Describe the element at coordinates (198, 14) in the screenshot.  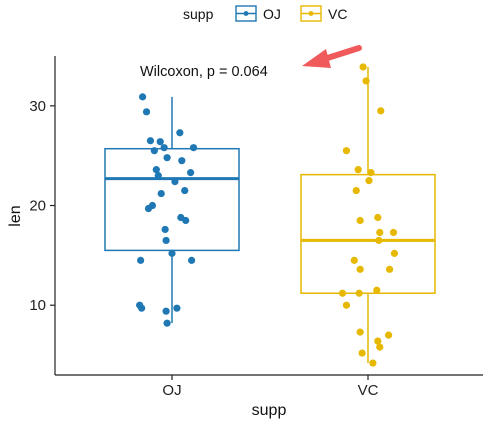
I see `legend-title: supp` at that location.